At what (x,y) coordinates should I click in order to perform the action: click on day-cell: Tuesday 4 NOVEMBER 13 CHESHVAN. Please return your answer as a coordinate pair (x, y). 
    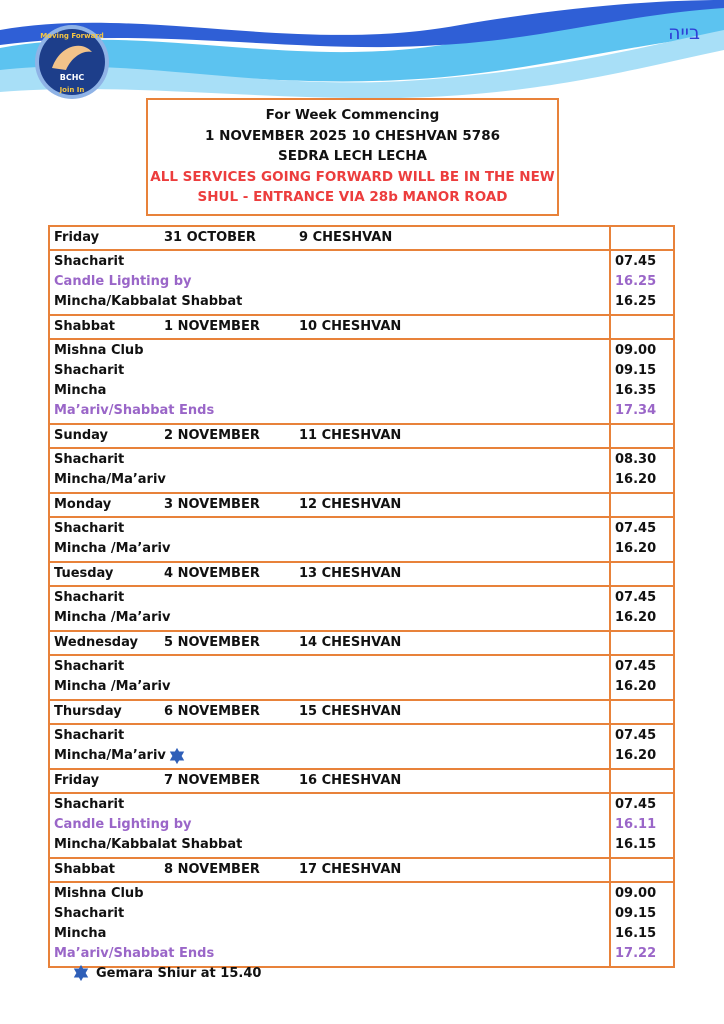
    Looking at the image, I should click on (329, 574).